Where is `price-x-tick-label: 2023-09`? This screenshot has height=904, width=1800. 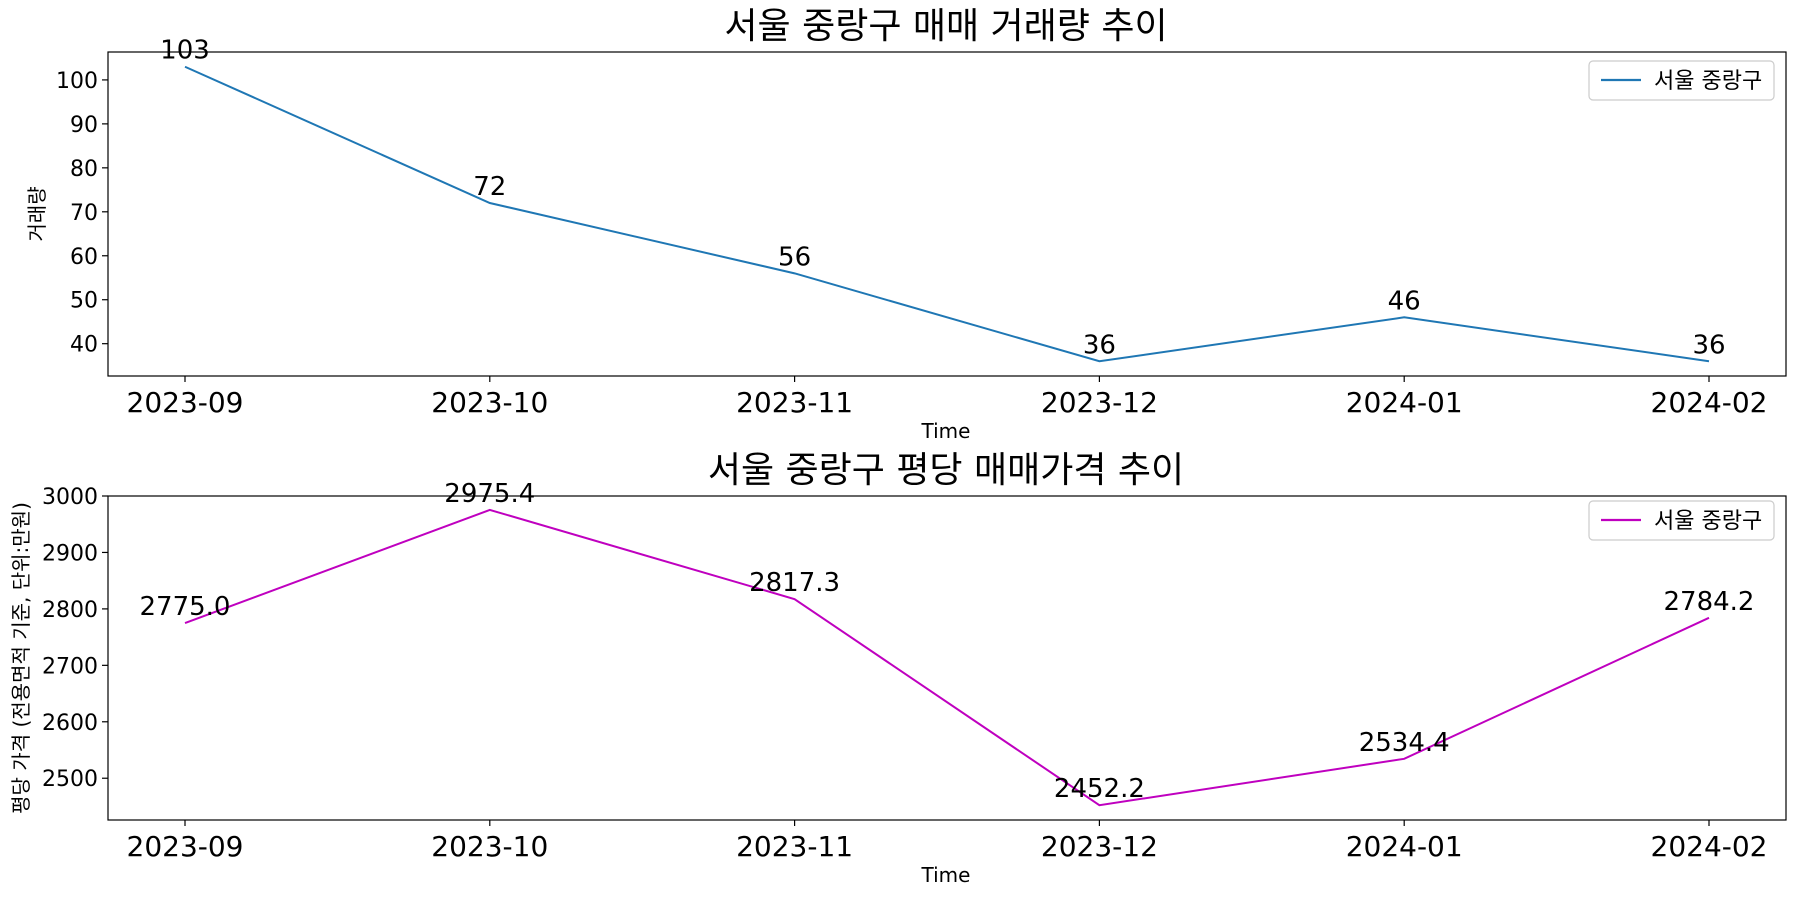 price-x-tick-label: 2023-09 is located at coordinates (185, 846).